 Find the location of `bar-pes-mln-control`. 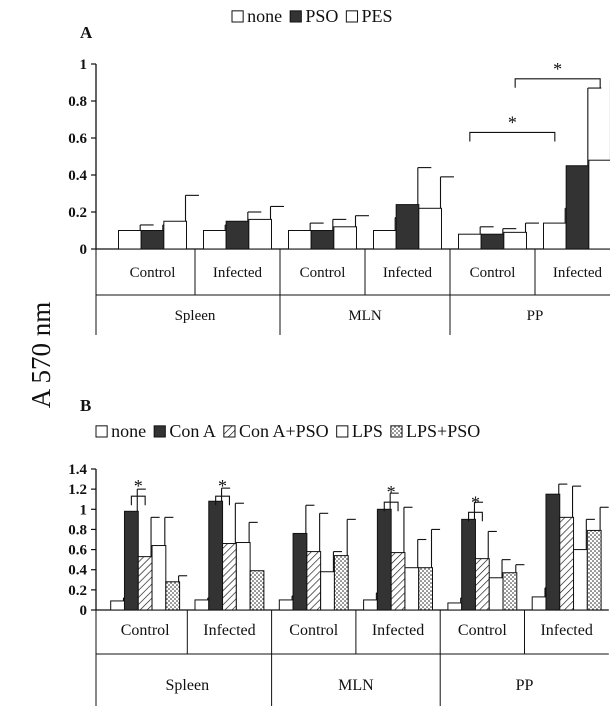

bar-pes-mln-control is located at coordinates (345, 238).